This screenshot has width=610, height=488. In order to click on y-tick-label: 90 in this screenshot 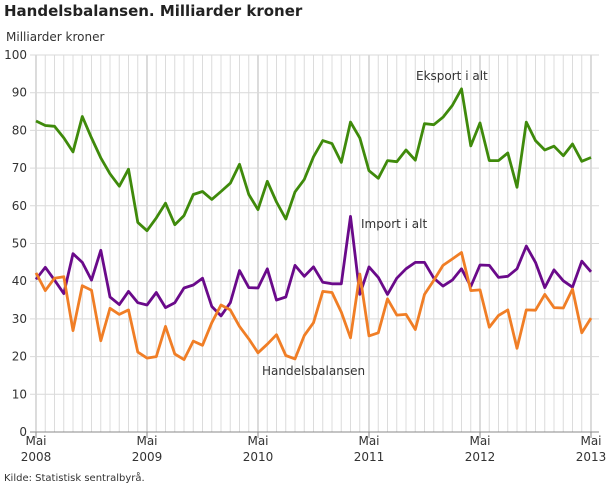, I will do `click(19, 93)`.